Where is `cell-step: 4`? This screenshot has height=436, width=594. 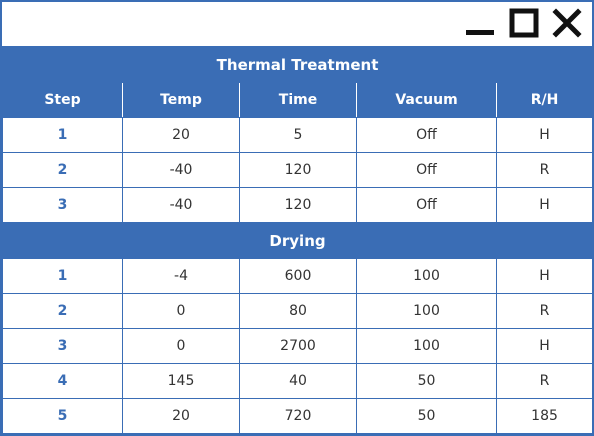 cell-step: 4 is located at coordinates (62, 381).